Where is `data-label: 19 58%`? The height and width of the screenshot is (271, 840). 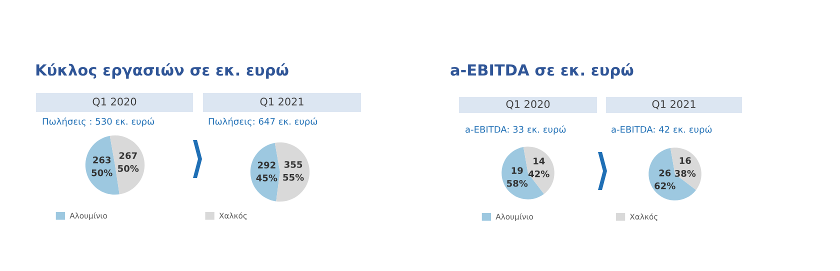 data-label: 19 58% is located at coordinates (517, 177).